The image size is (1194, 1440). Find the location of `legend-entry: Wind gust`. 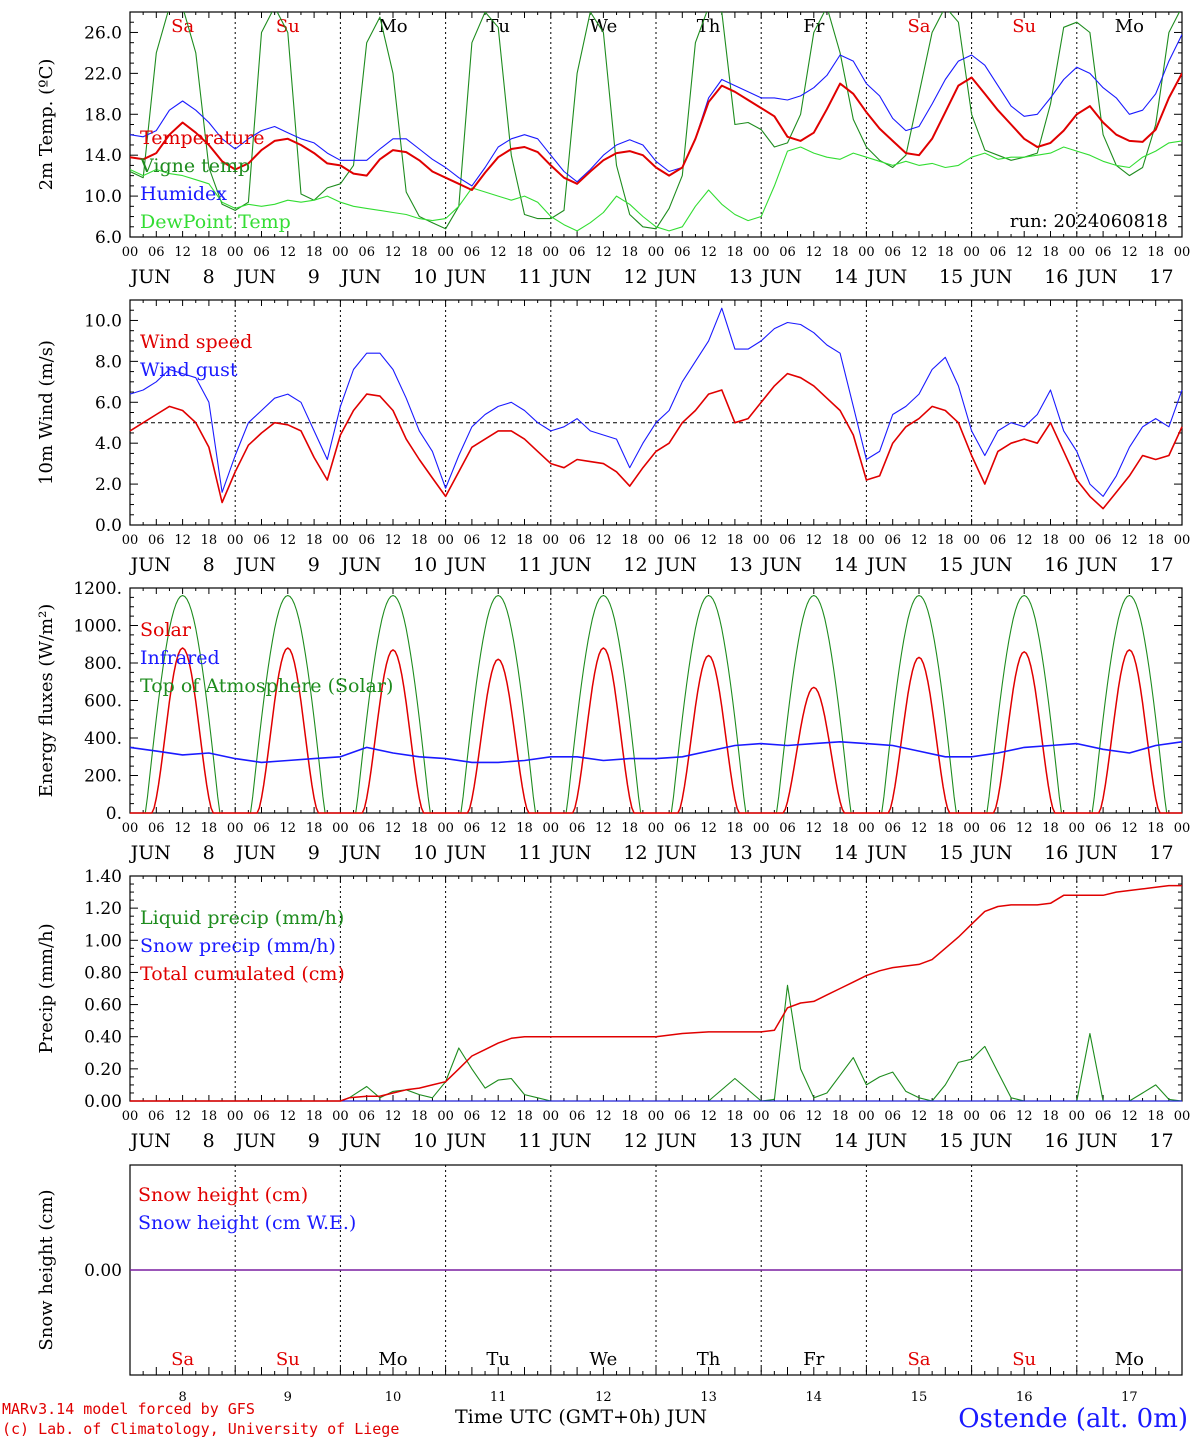

legend-entry: Wind gust is located at coordinates (189, 370).